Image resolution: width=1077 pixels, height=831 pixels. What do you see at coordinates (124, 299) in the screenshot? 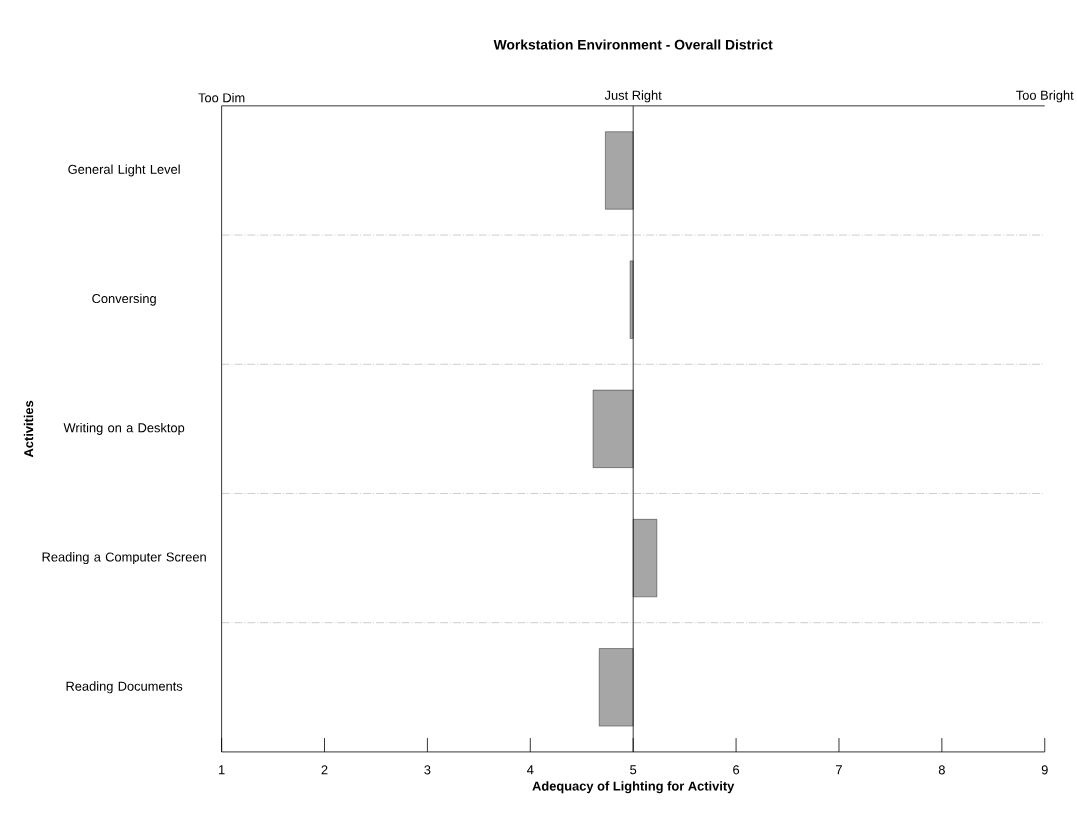
I see `y-tick-label: Conversing` at bounding box center [124, 299].